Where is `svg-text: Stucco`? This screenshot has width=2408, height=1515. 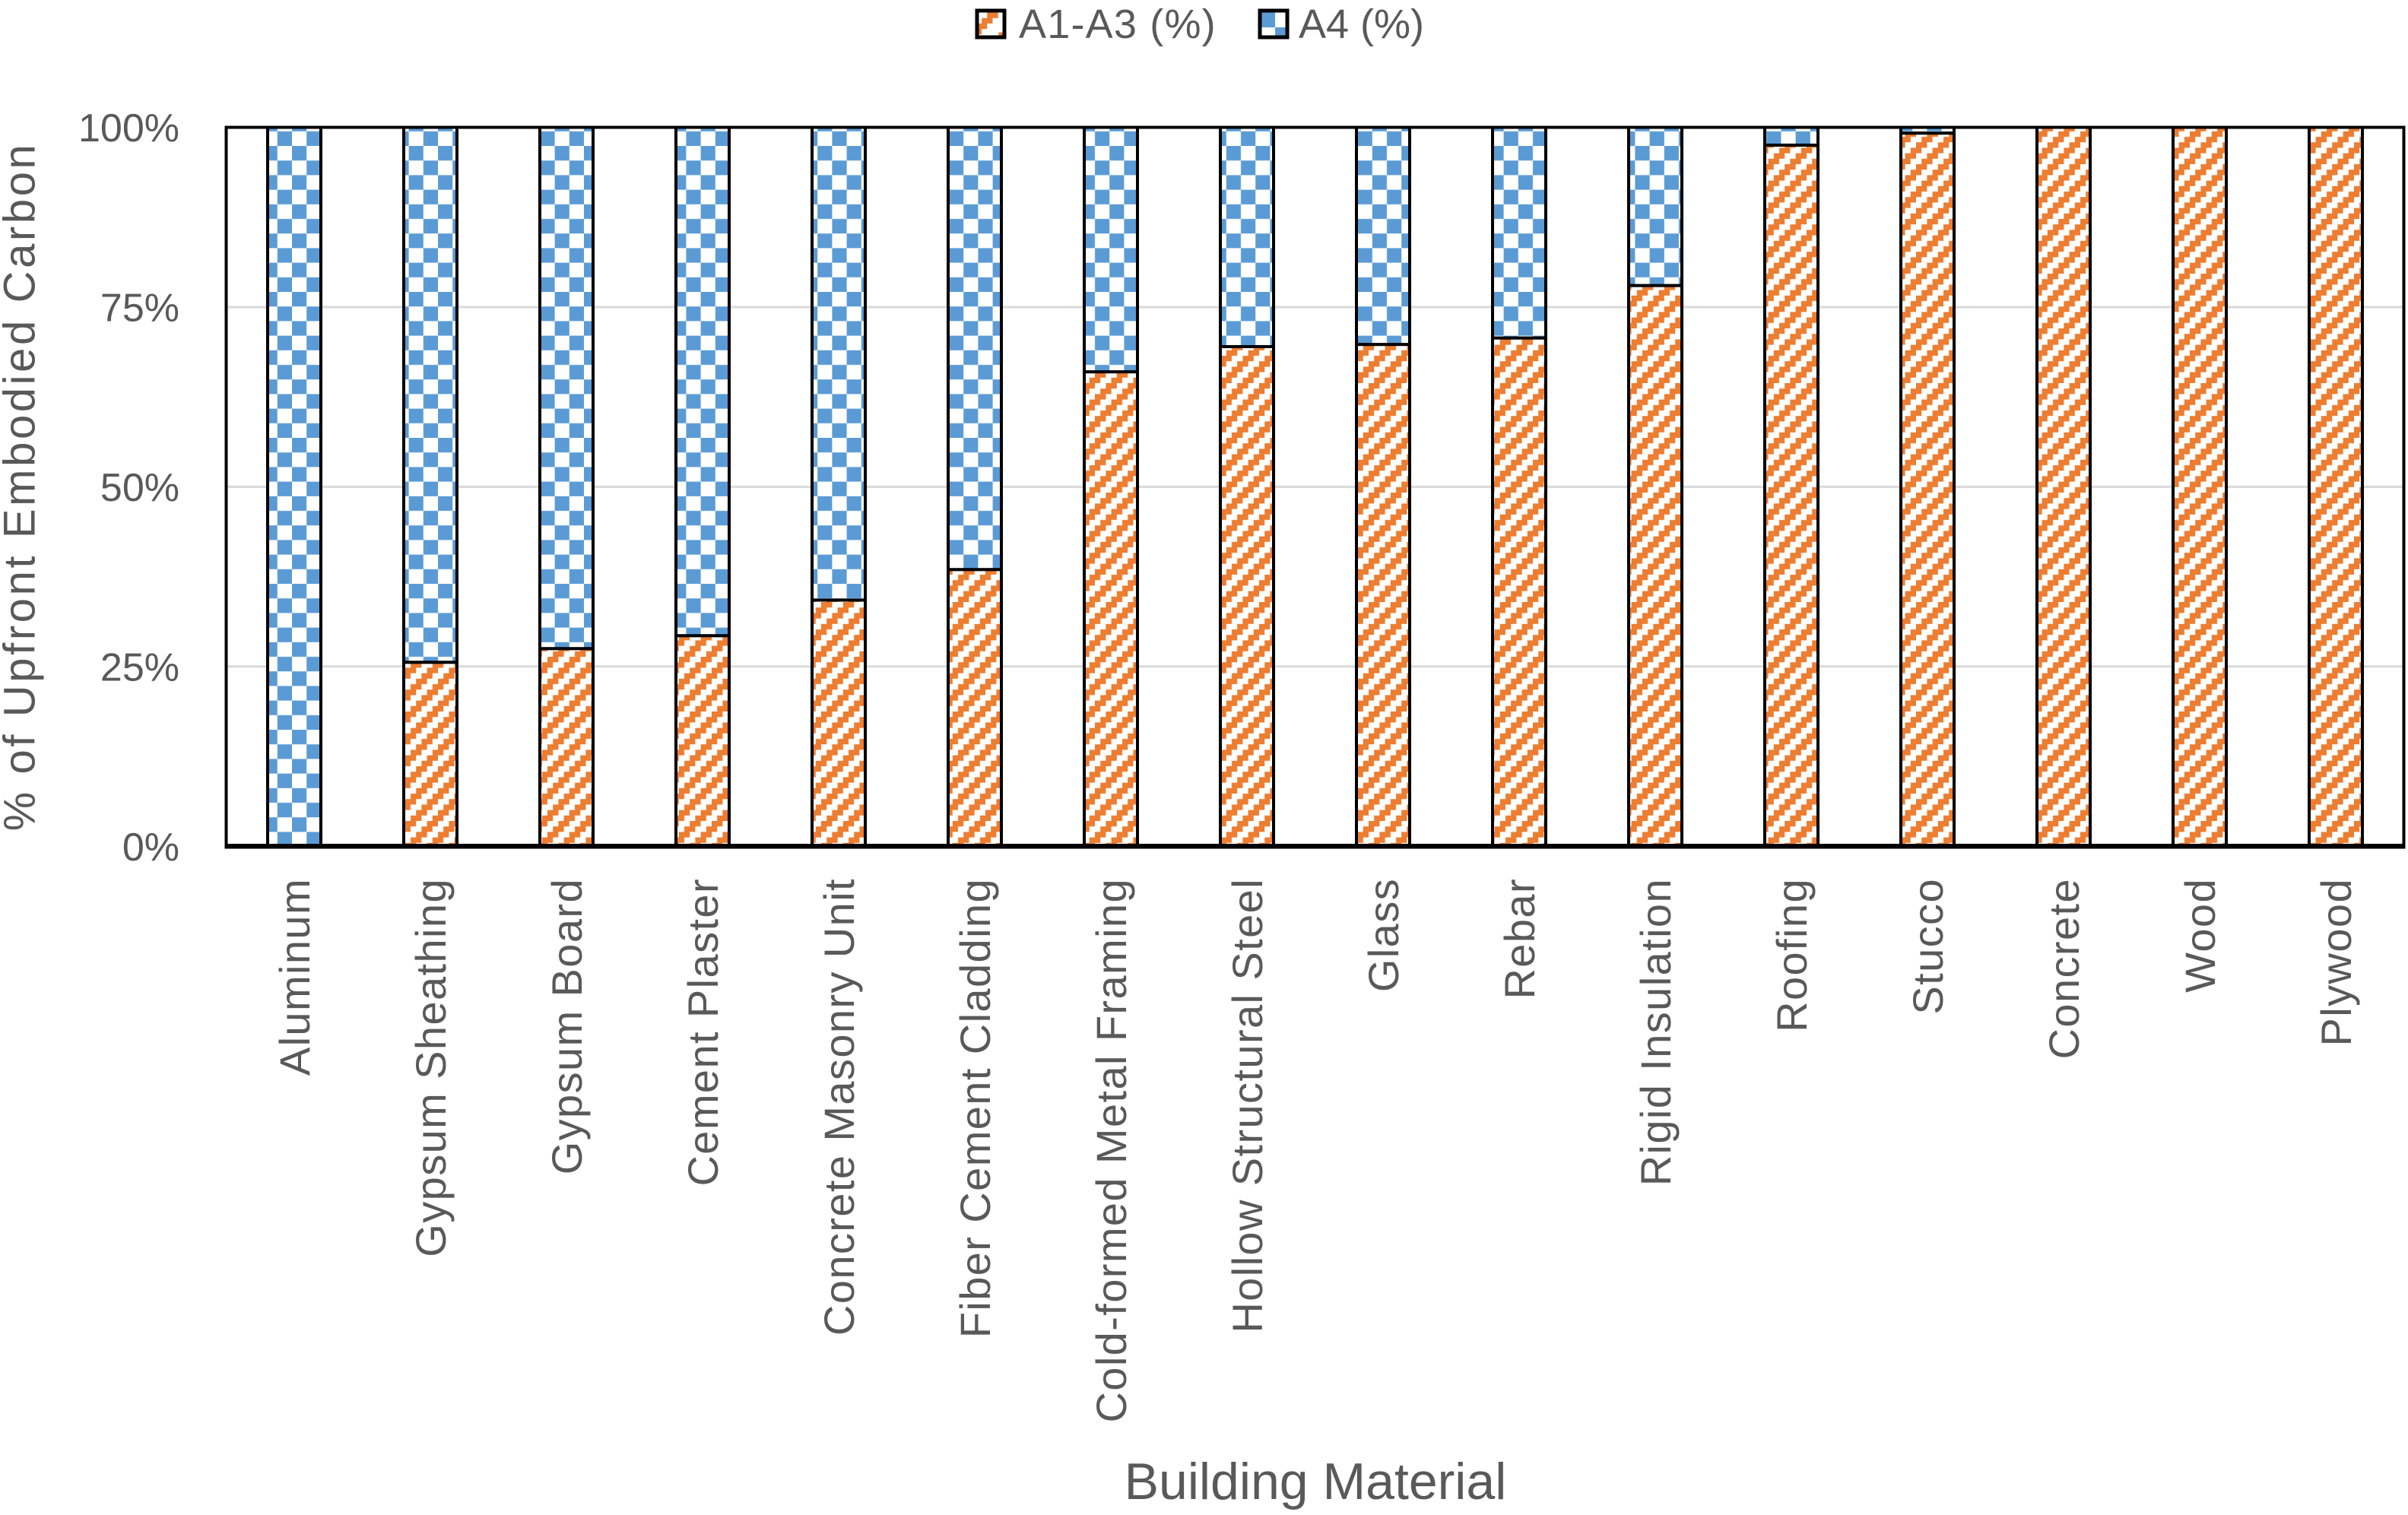
svg-text: Stucco is located at coordinates (1928, 946).